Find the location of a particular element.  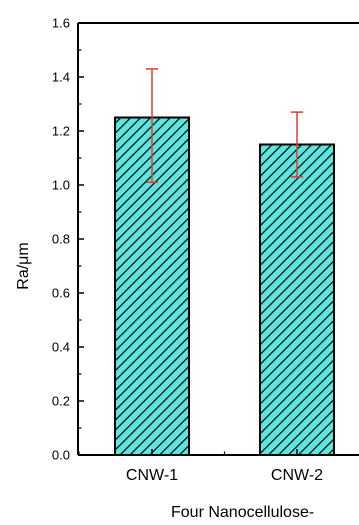

y-tick-label: 1.2 is located at coordinates (61, 131).